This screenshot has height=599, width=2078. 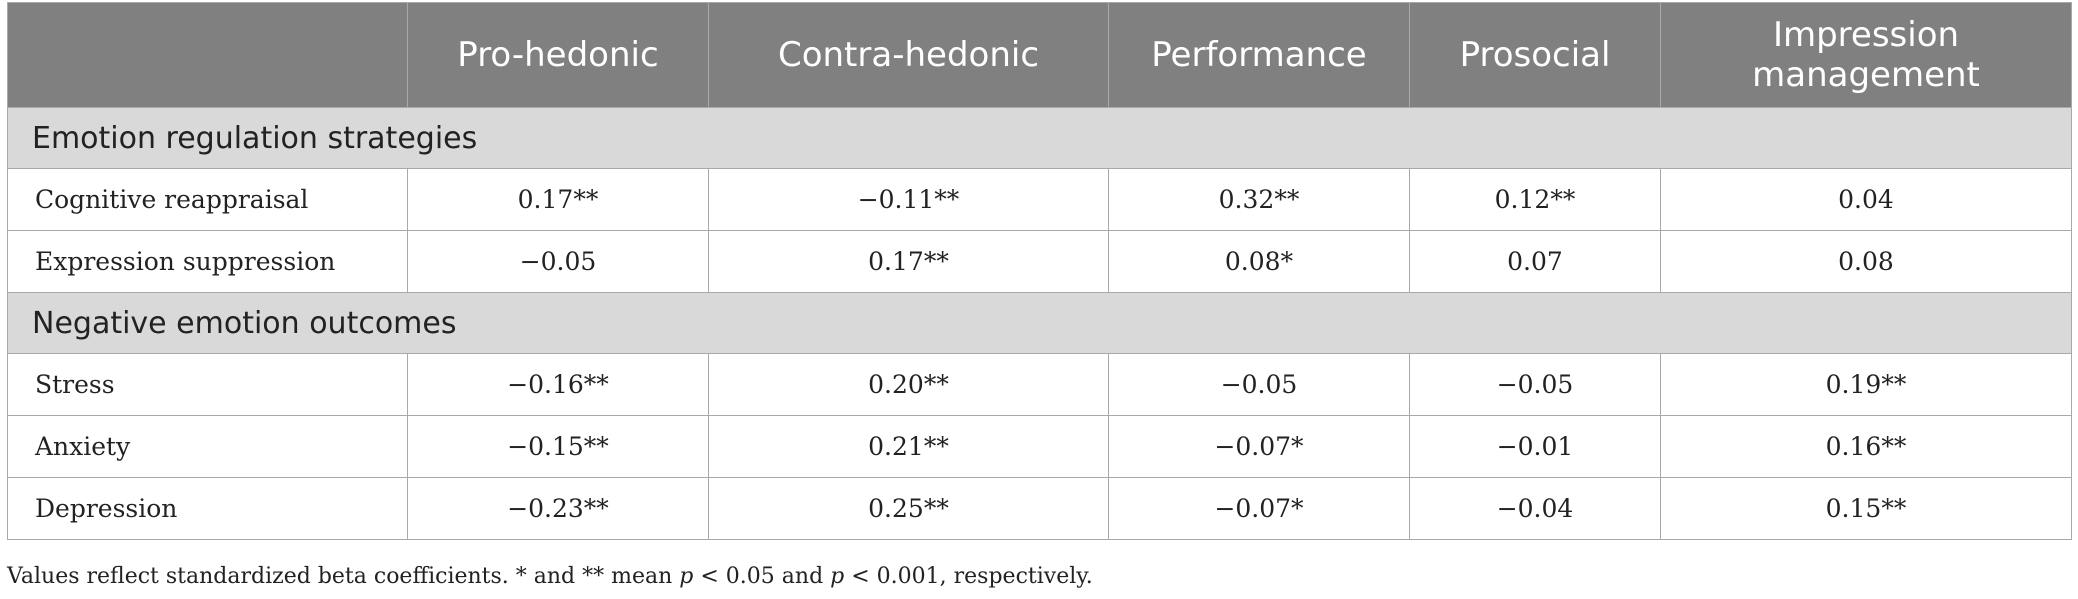 I want to click on header-performance: Performance, so click(x=1259, y=55).